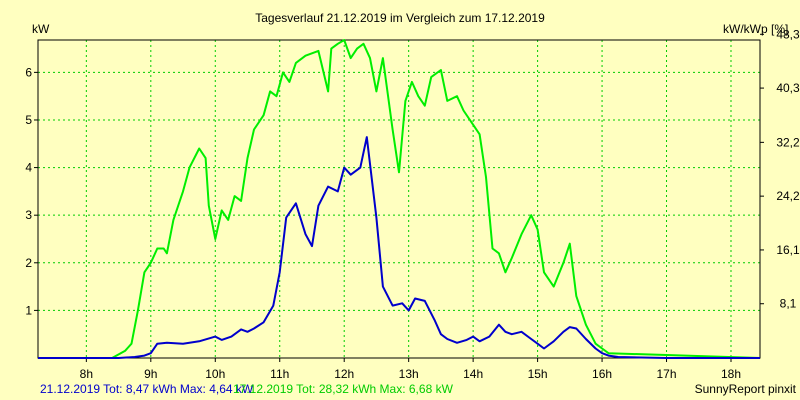  Describe the element at coordinates (41, 29) in the screenshot. I see `y-axis-left-label: kW` at that location.